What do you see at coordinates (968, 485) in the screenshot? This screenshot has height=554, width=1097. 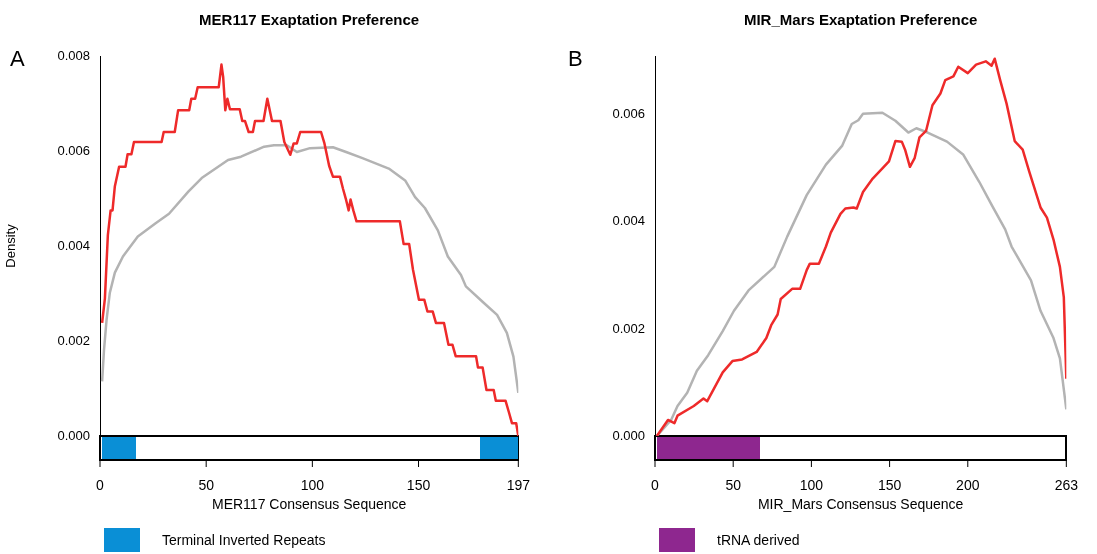 I see `x-tick-label: 200` at bounding box center [968, 485].